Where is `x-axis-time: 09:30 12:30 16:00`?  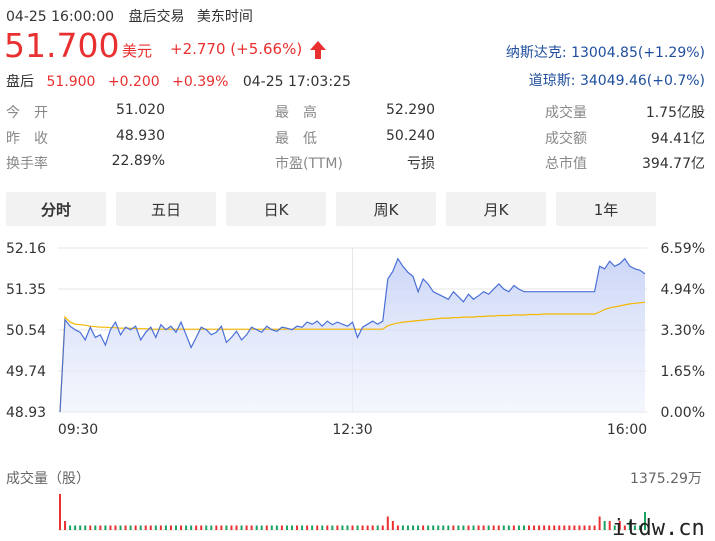 x-axis-time: 09:30 12:30 16:00 is located at coordinates (352, 430).